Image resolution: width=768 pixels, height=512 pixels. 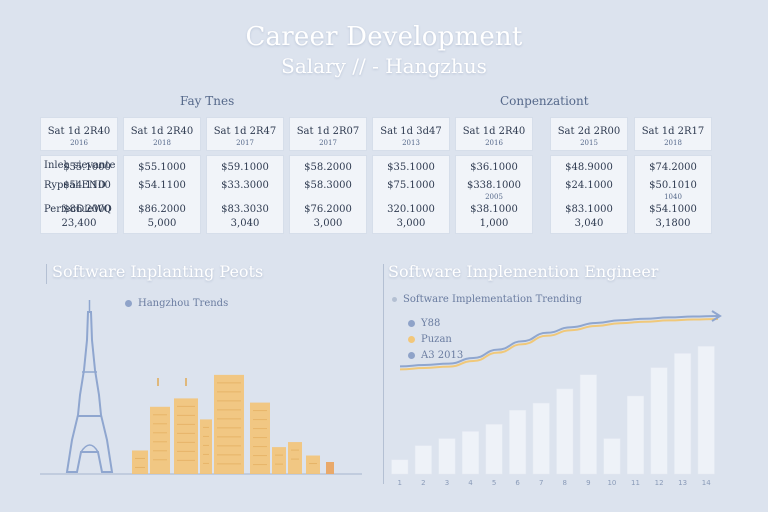 What do you see at coordinates (494, 167) in the screenshot?
I see `table-value: $36.1000` at bounding box center [494, 167].